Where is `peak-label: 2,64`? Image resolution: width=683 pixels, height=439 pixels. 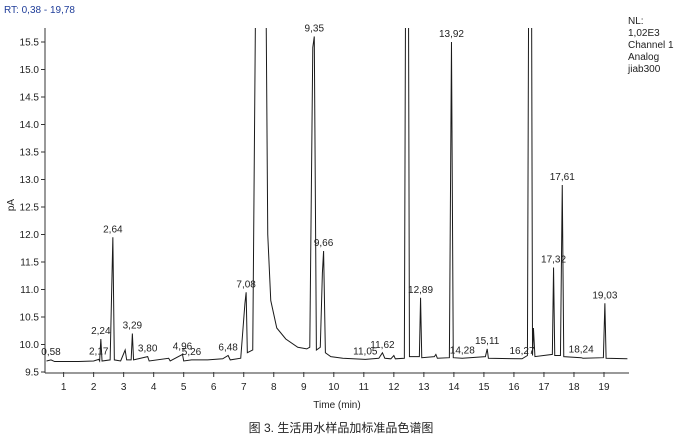
peak-label: 2,64 is located at coordinates (113, 229).